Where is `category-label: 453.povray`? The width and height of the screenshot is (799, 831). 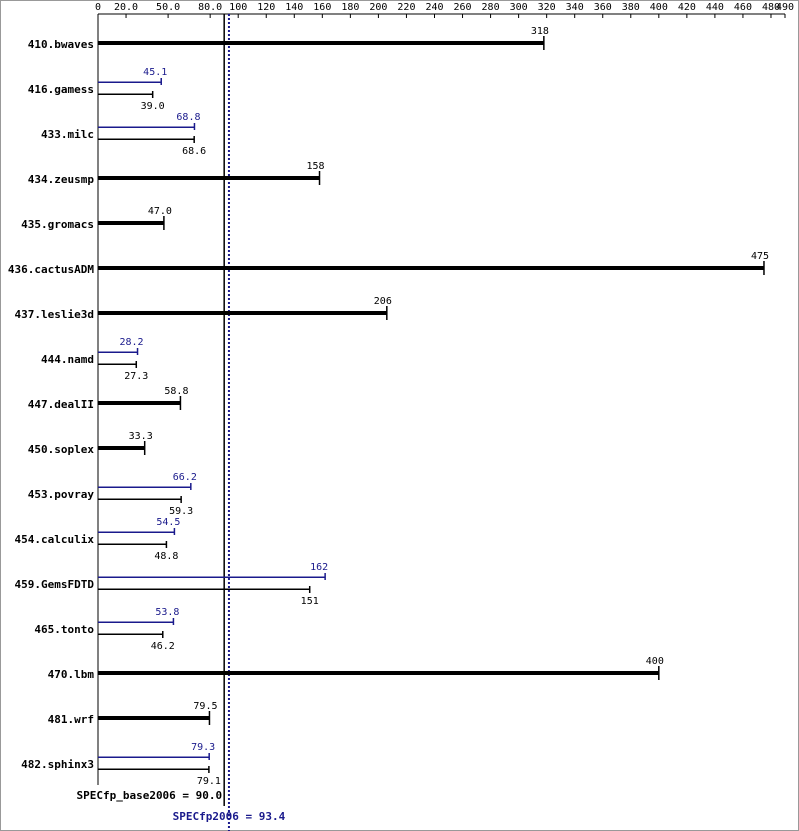
category-label: 453.povray is located at coordinates (61, 494).